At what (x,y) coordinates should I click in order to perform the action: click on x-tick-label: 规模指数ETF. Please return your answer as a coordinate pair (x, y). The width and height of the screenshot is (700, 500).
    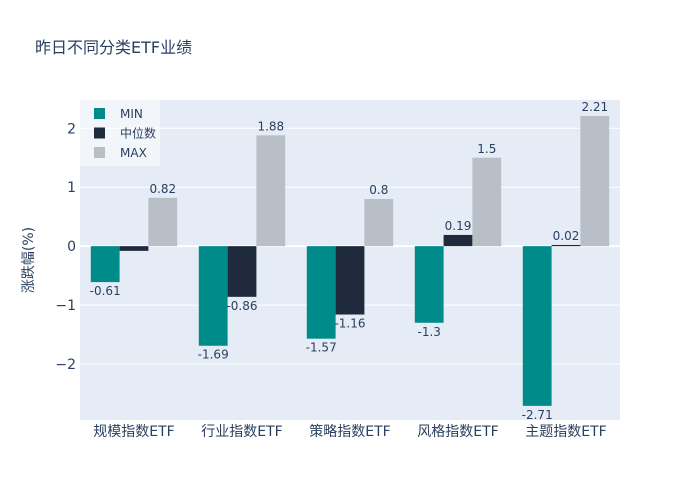
    Looking at the image, I should click on (133, 432).